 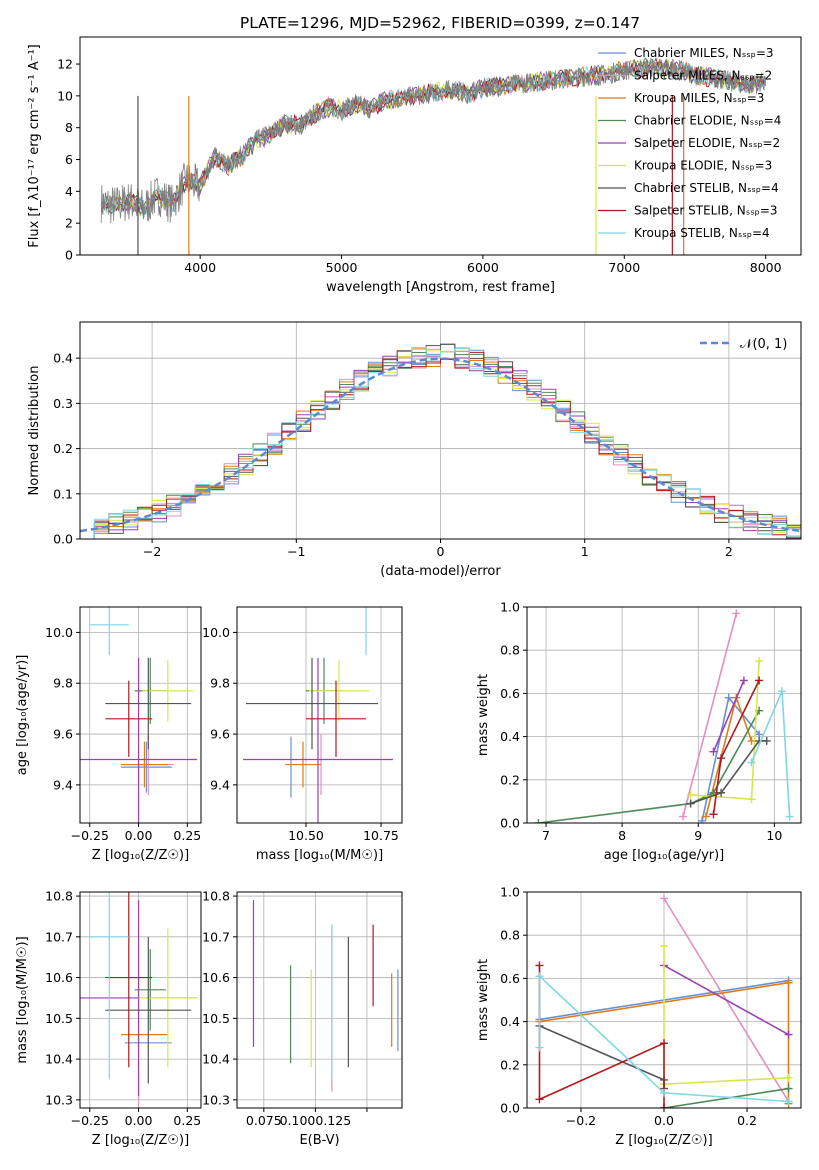 I want to click on x-tick-label: 6000, so click(x=483, y=267).